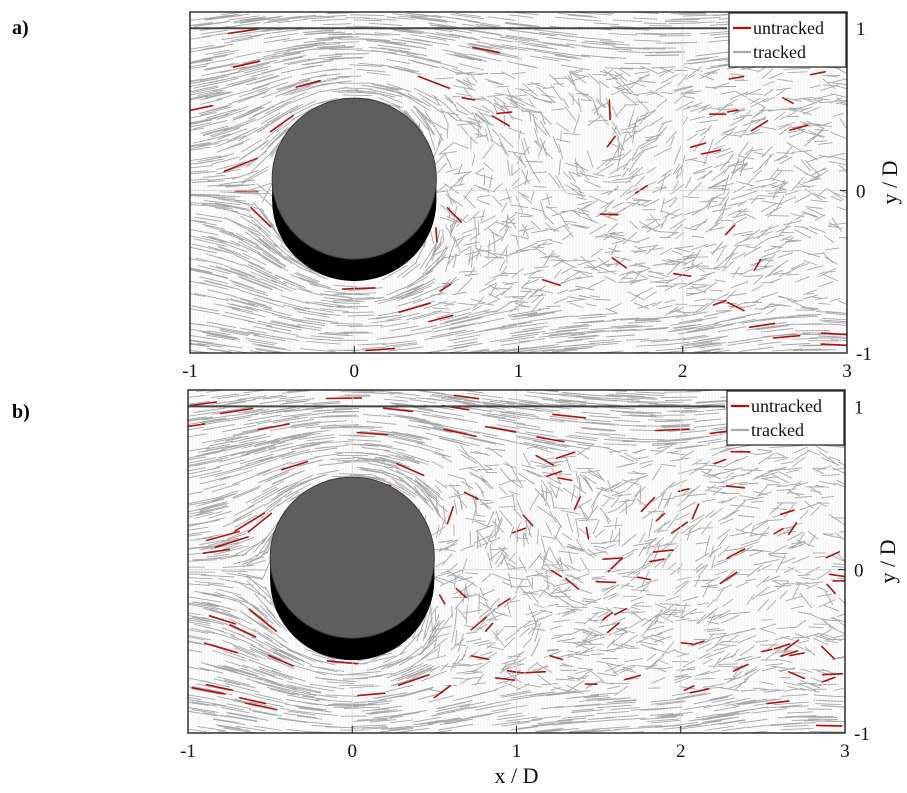  I want to click on y-tick-label: -1, so click(864, 354).